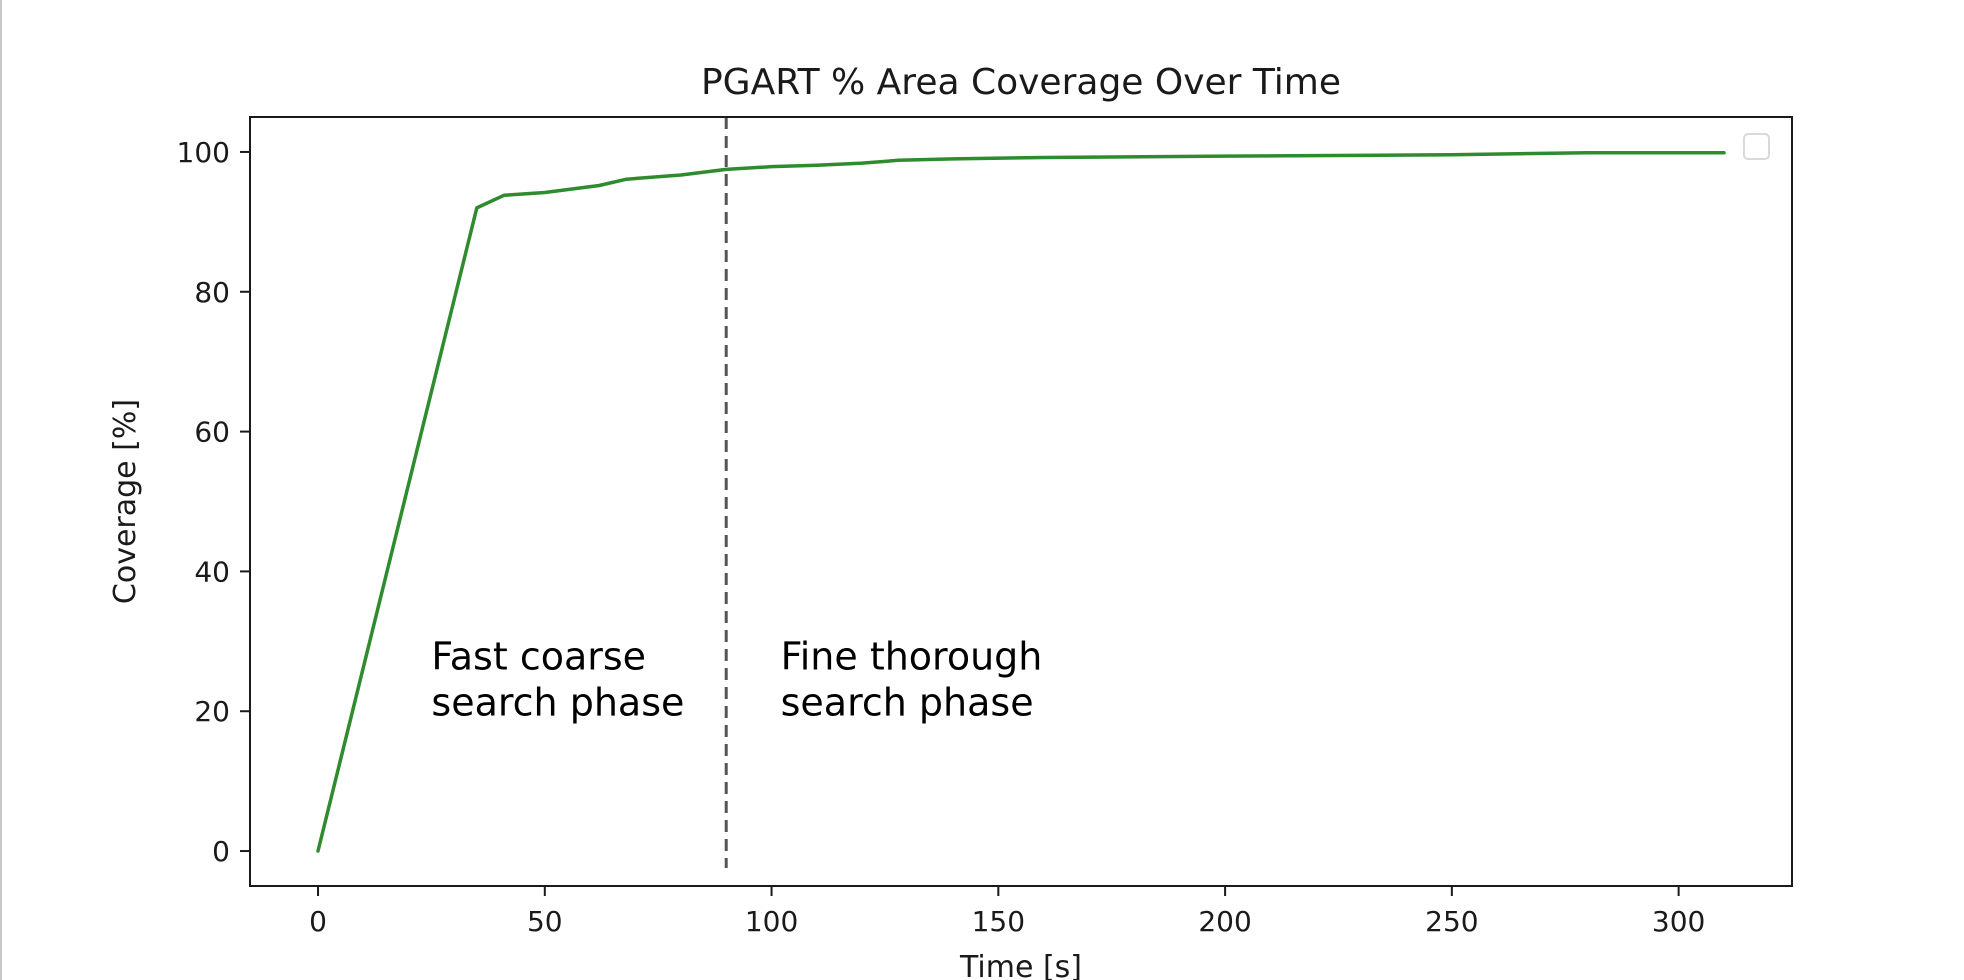 The width and height of the screenshot is (1964, 980). I want to click on fine-phase-annotation: Fine thorough search phase, so click(912, 679).